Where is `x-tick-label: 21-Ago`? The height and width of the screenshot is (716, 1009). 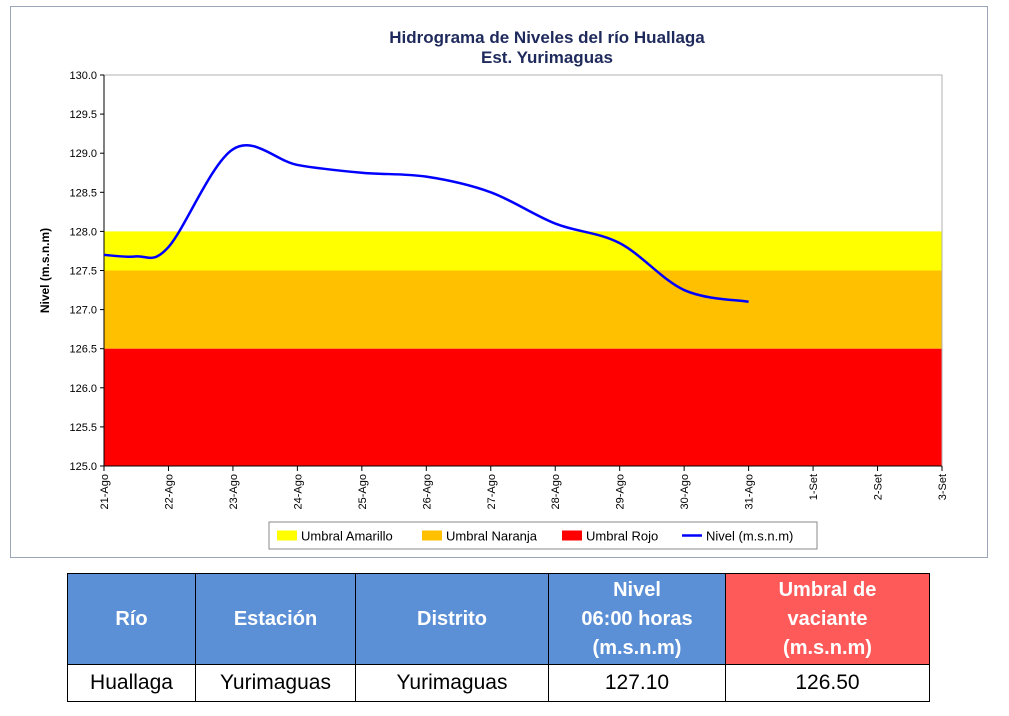 x-tick-label: 21-Ago is located at coordinates (105, 491).